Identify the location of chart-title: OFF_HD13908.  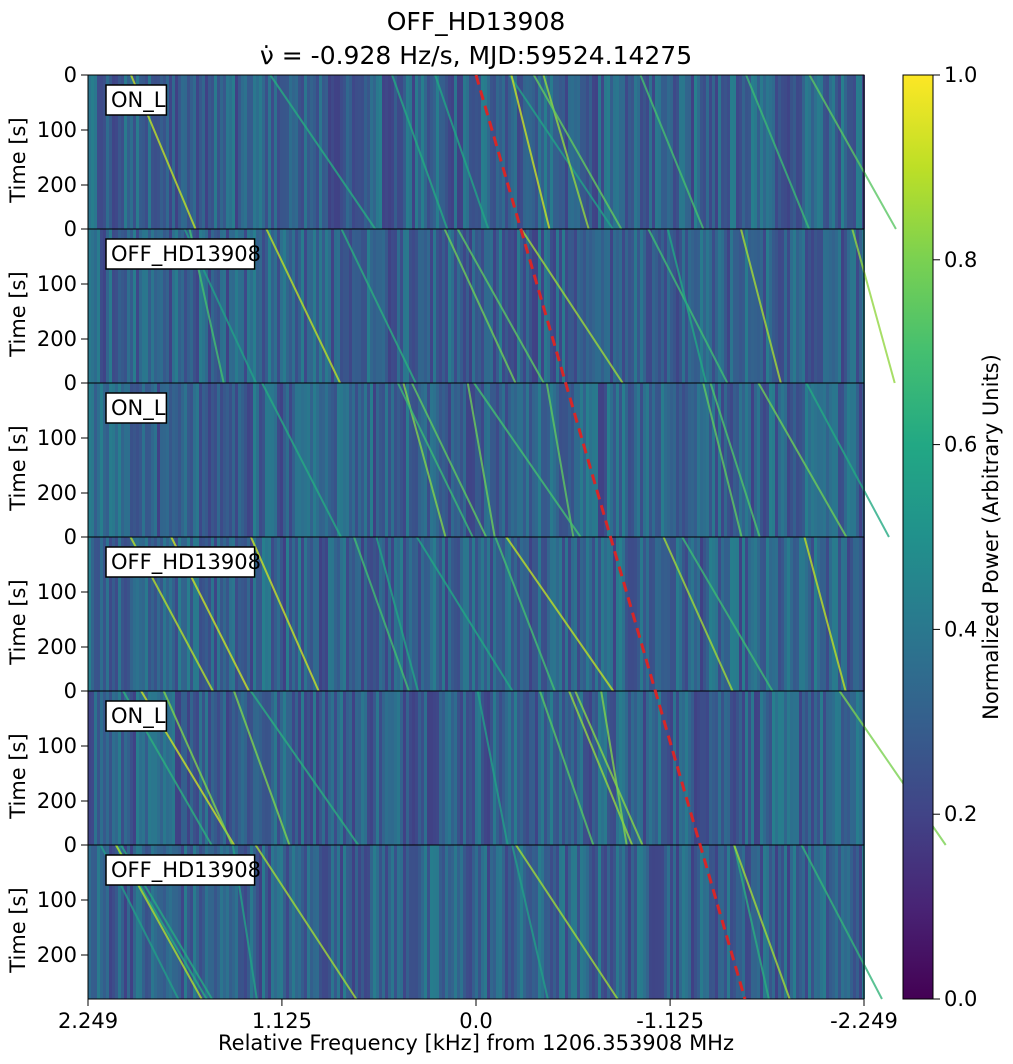
(476, 21).